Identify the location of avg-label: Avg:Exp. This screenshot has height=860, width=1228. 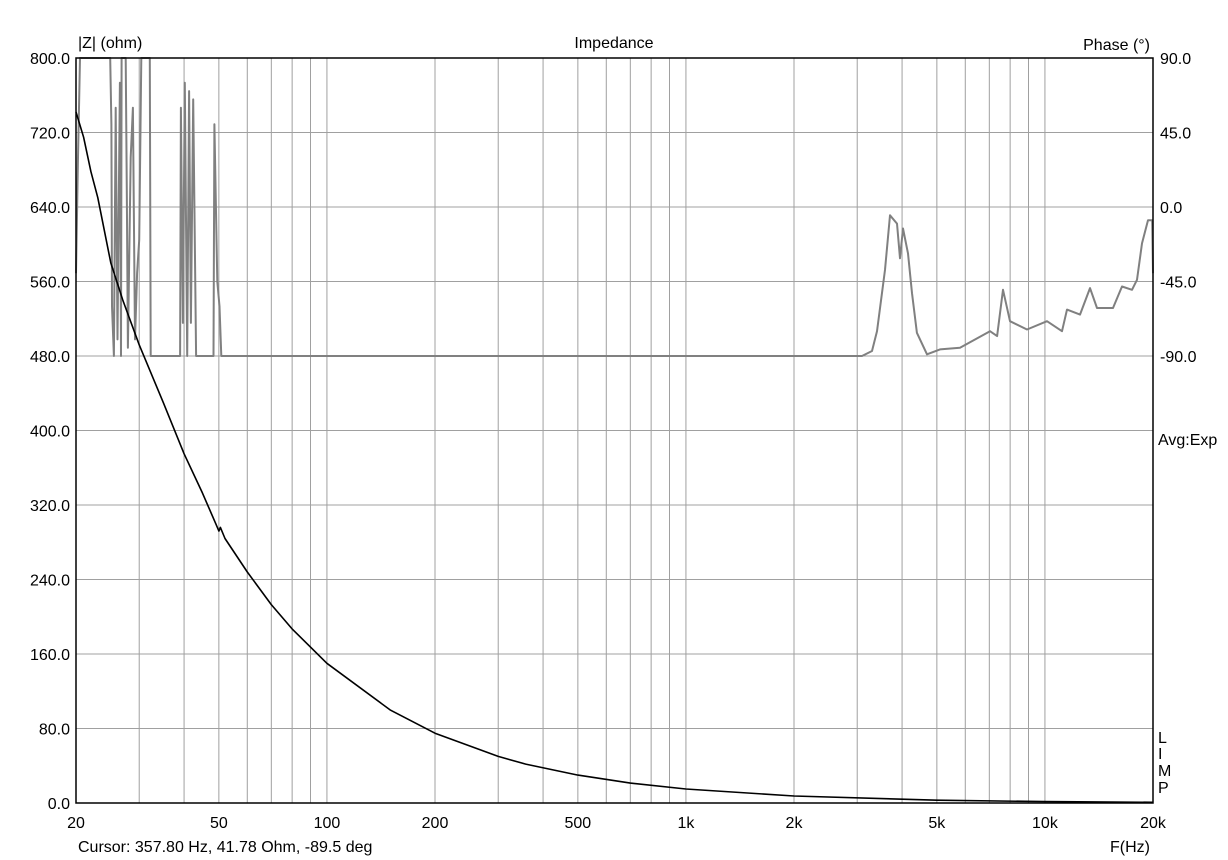
(1187, 440).